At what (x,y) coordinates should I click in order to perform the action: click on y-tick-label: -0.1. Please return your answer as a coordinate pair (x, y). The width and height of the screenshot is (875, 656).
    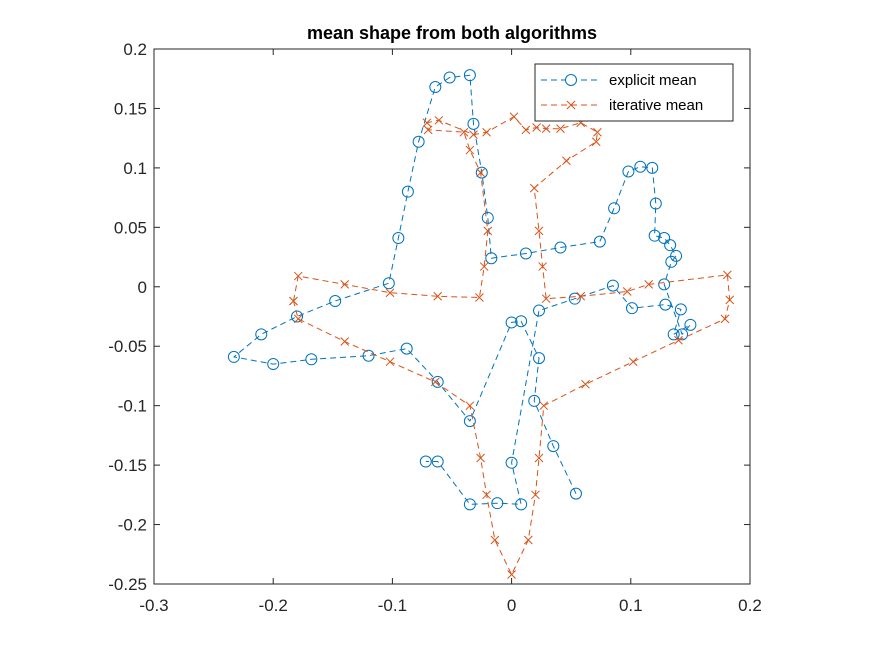
    Looking at the image, I should click on (132, 406).